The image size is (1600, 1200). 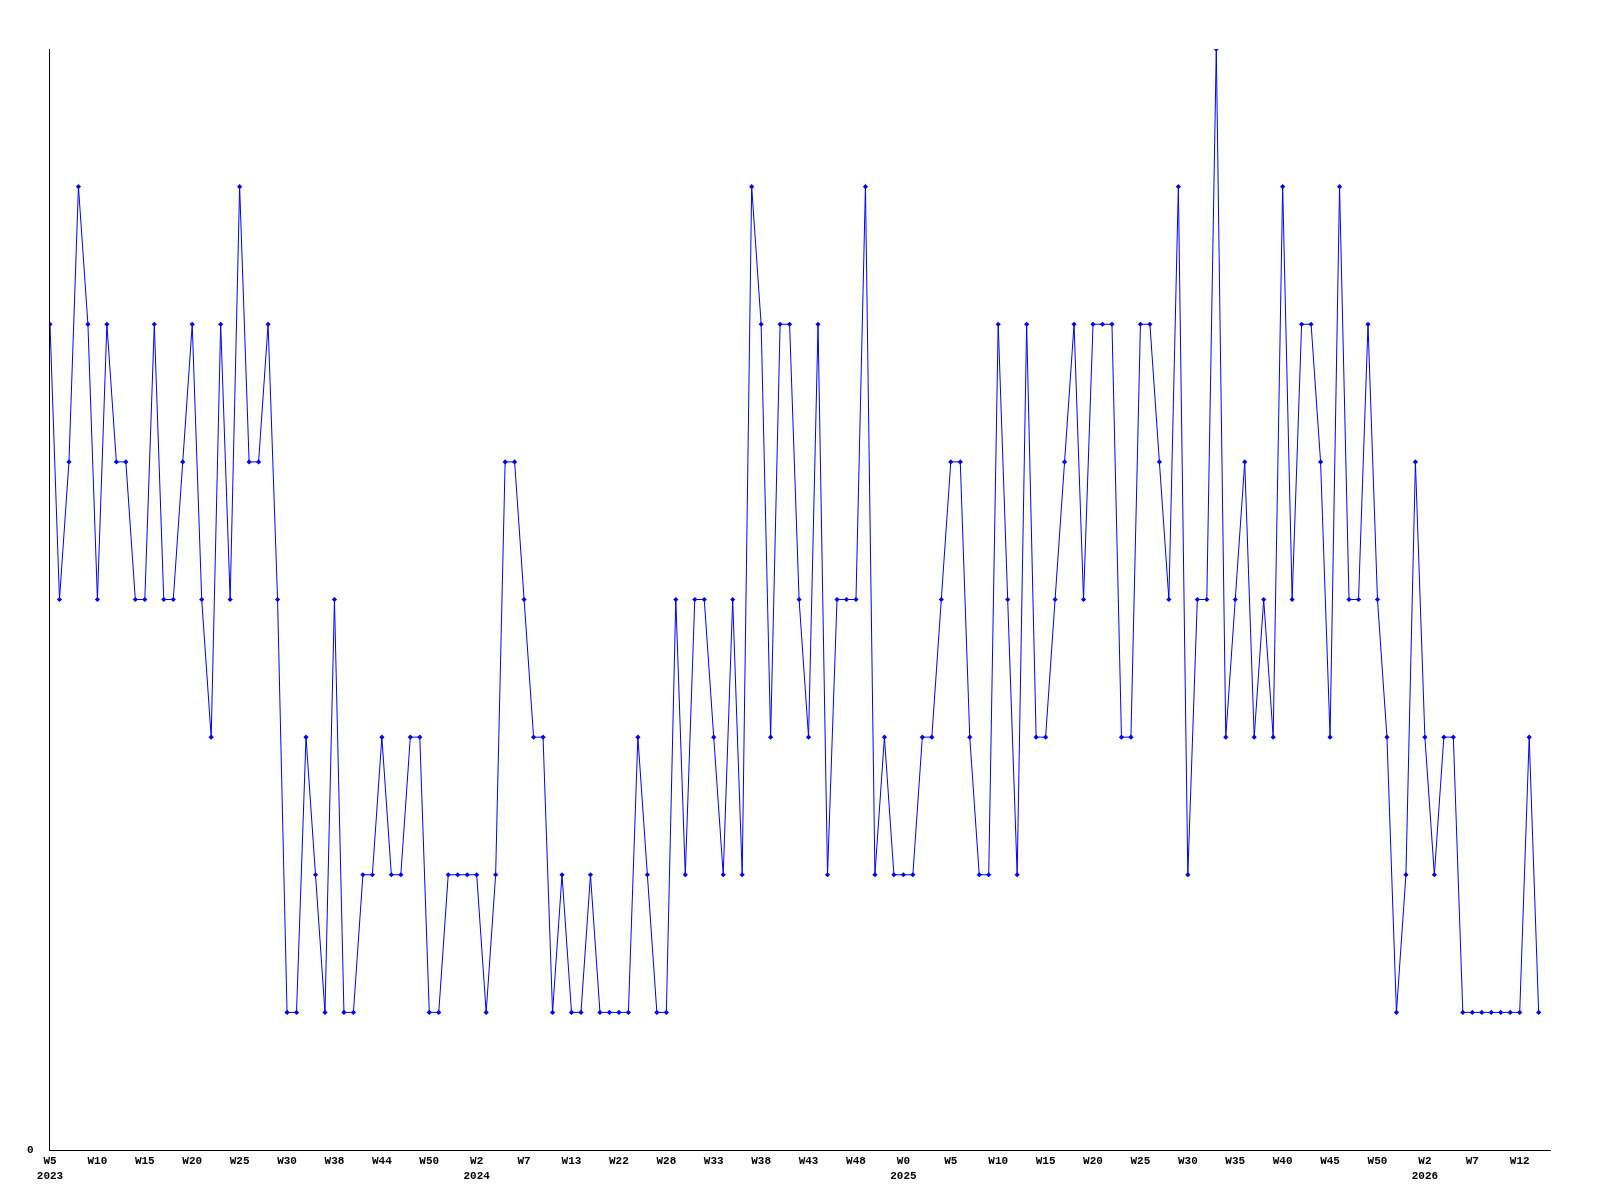 I want to click on x-tick-label: W43, so click(x=808, y=1161).